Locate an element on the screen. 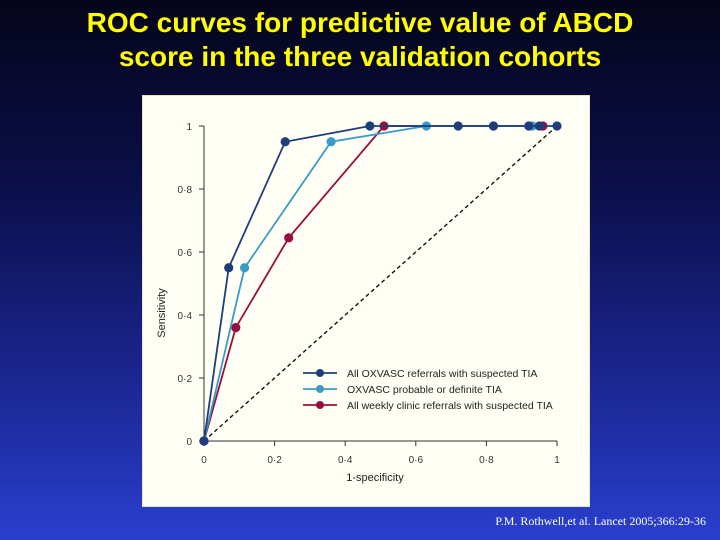 This screenshot has width=720, height=540. x-tick-label: 0·4 is located at coordinates (345, 460).